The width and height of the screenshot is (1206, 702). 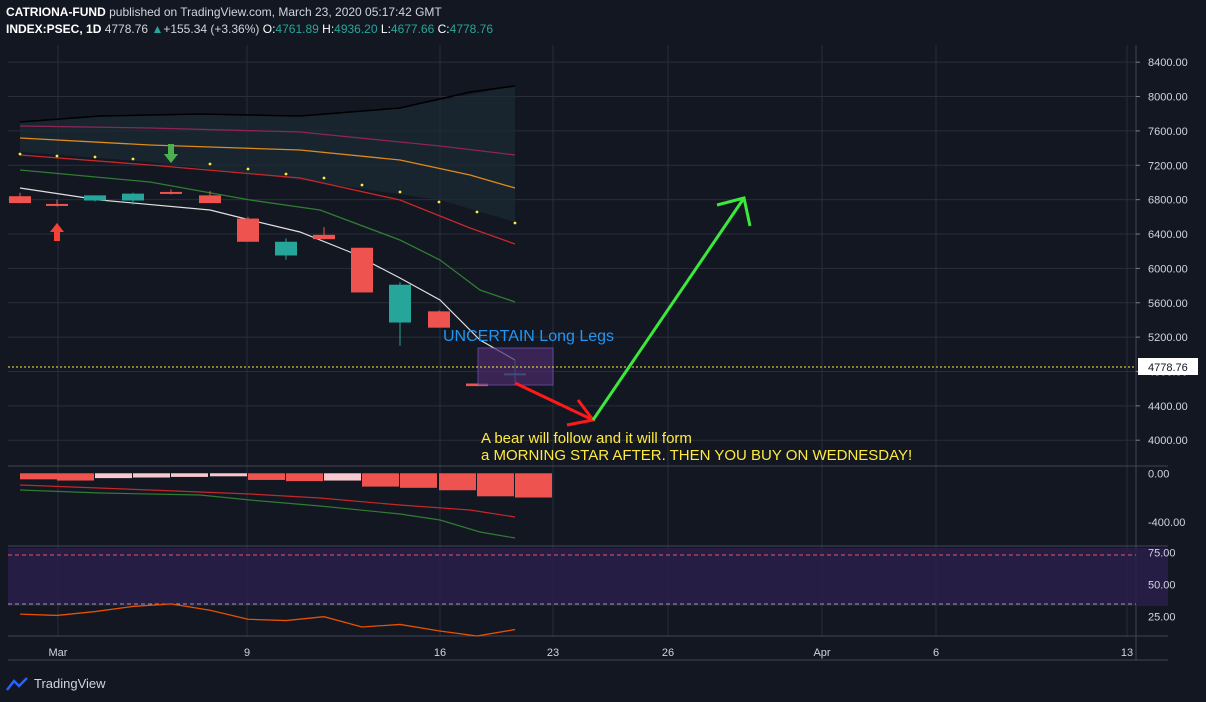 I want to click on high-value: 4936.20, so click(x=356, y=29).